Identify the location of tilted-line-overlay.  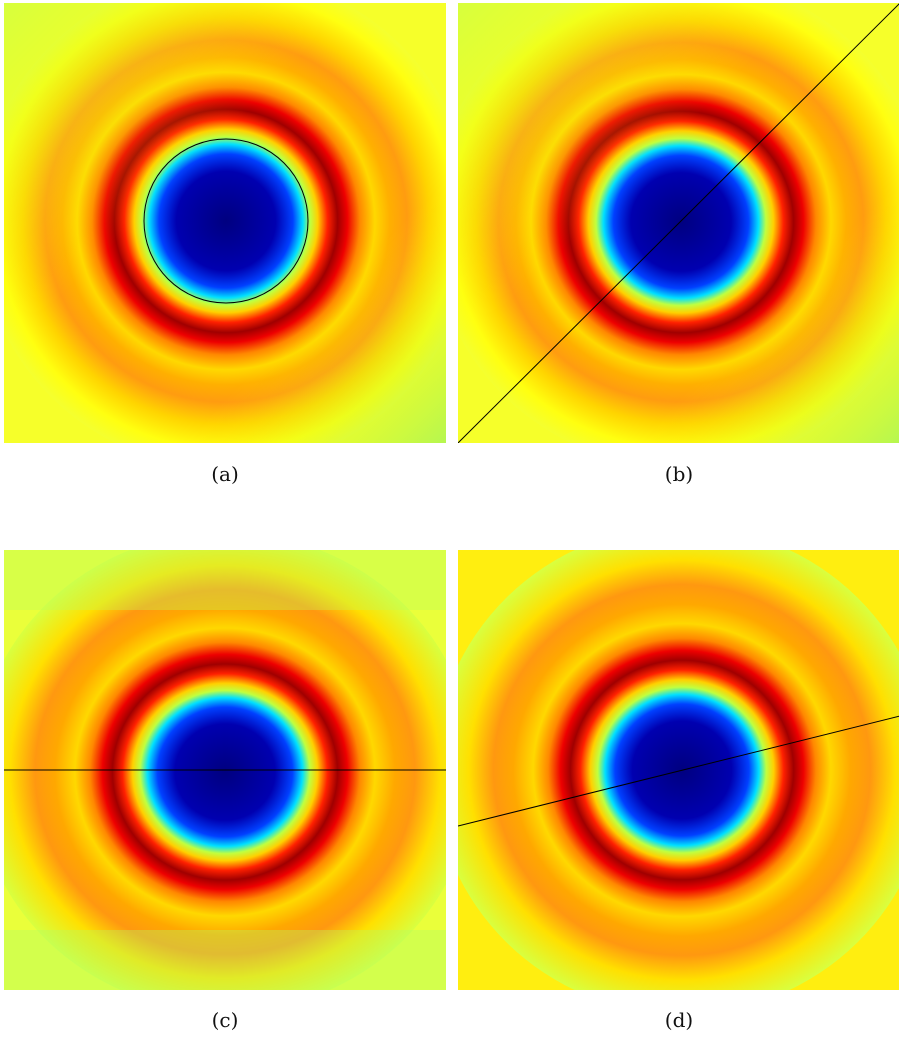
(678, 771).